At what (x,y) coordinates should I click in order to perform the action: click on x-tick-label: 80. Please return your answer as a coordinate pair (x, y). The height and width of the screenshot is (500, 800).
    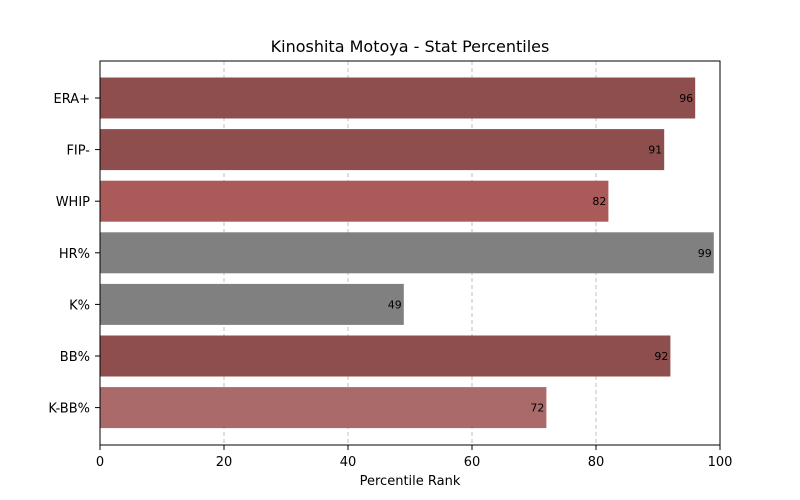
    Looking at the image, I should click on (596, 462).